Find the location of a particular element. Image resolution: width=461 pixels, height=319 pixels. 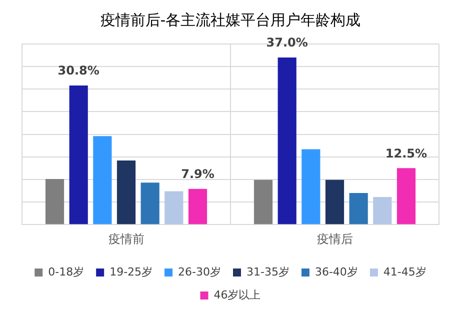

legend-label: 36-40岁 is located at coordinates (336, 271).